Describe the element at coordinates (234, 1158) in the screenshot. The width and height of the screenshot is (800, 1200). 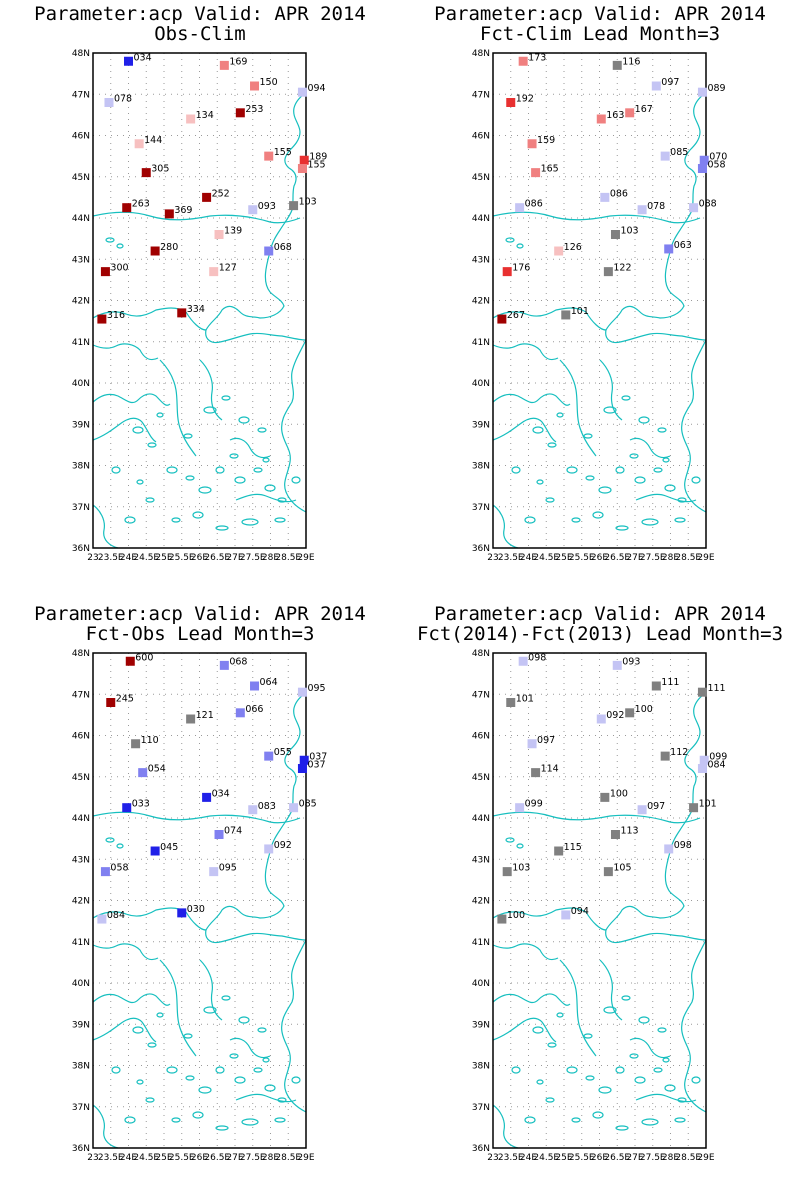
I see `lon-tick-label: 27E` at that location.